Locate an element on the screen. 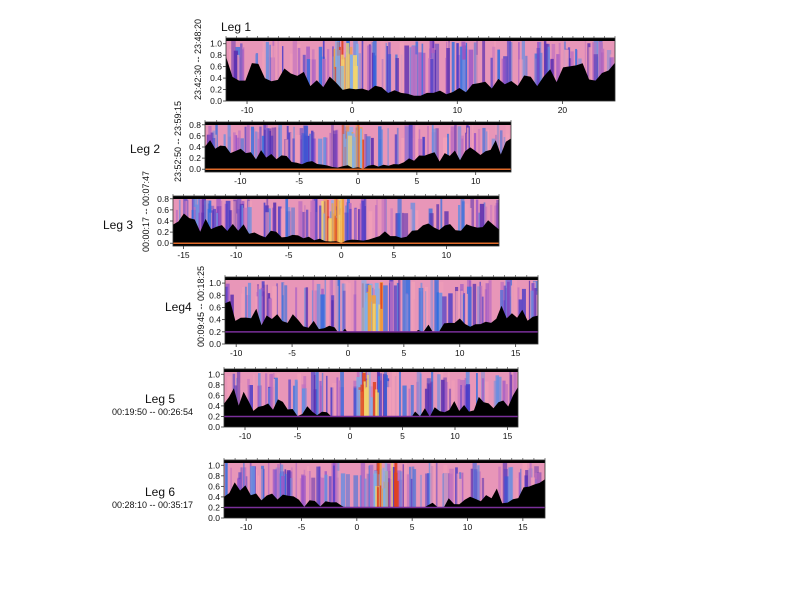 This screenshot has width=800, height=600. x-tick-label: 0 is located at coordinates (341, 255).